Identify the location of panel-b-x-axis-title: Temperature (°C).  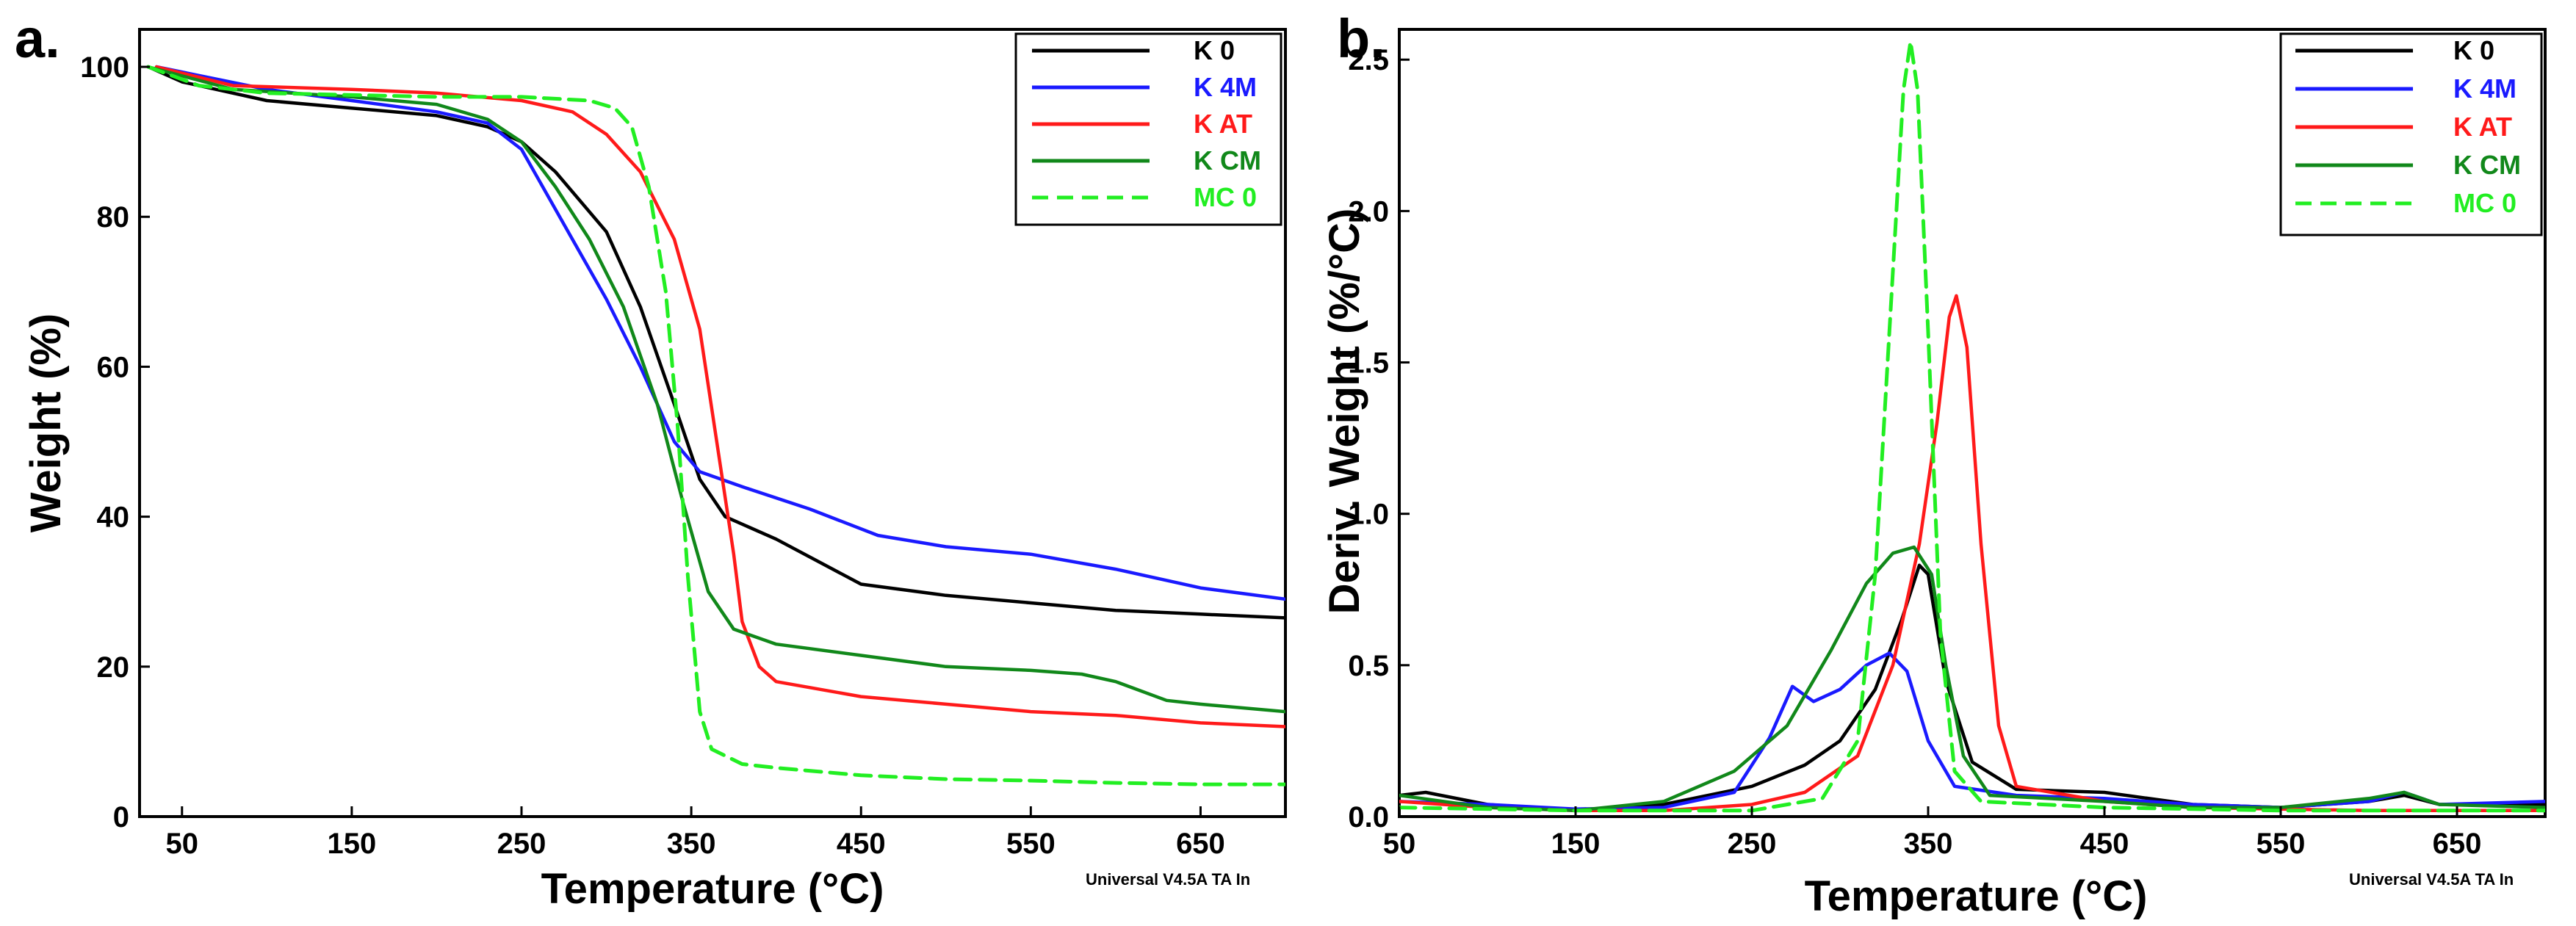
(1977, 896).